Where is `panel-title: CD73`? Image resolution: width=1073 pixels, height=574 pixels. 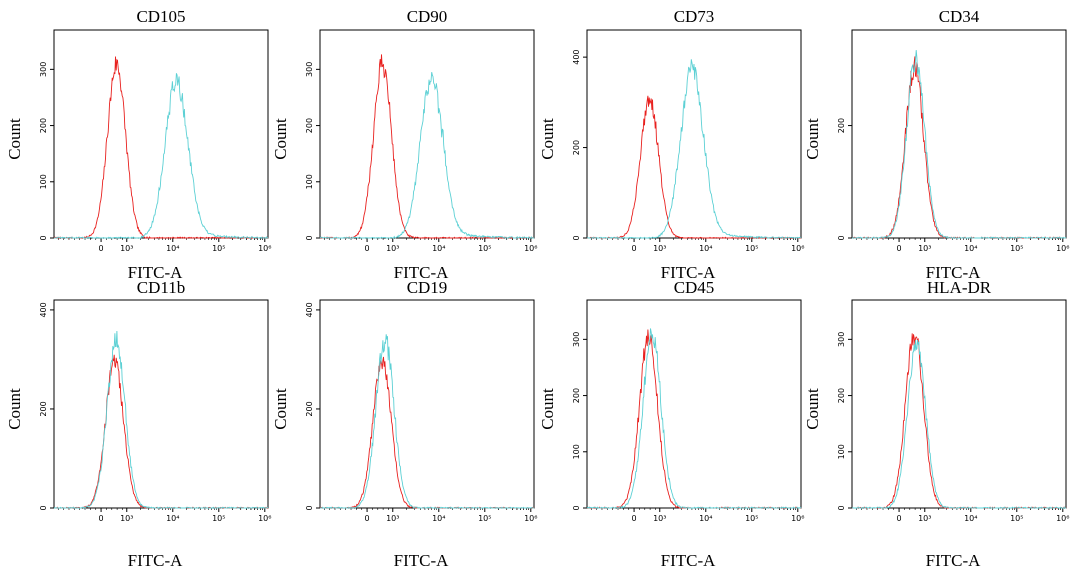 panel-title: CD73 is located at coordinates (694, 16).